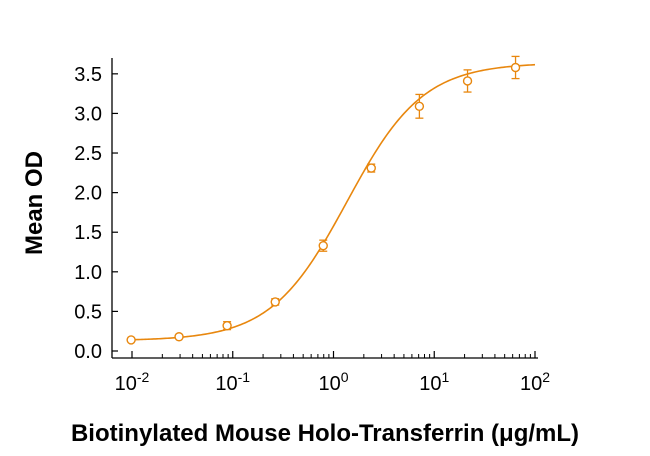 Image resolution: width=650 pixels, height=456 pixels. I want to click on y-tick-label: 1.5, so click(88, 233).